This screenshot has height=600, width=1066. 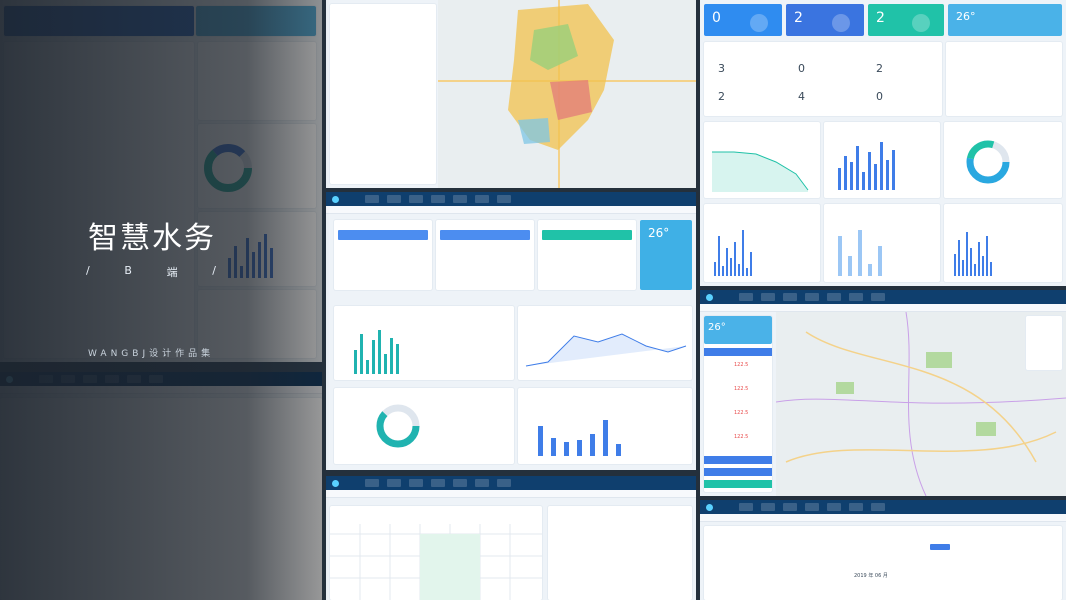 What do you see at coordinates (921, 23) in the screenshot?
I see `alert-icon` at bounding box center [921, 23].